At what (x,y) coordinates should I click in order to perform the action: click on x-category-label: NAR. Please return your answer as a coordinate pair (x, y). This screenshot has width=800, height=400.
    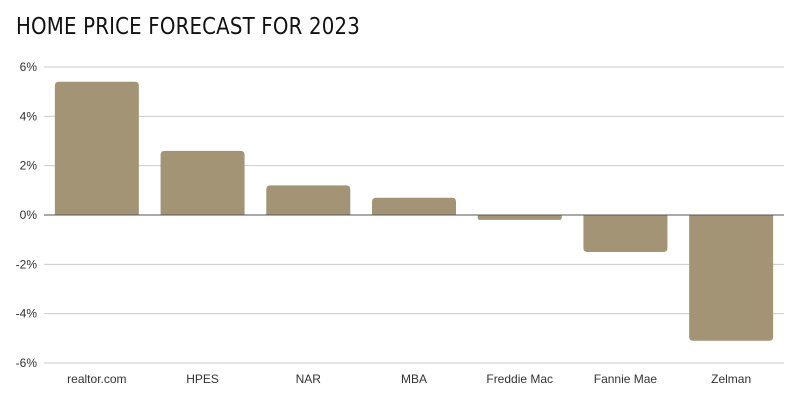
    Looking at the image, I should click on (309, 379).